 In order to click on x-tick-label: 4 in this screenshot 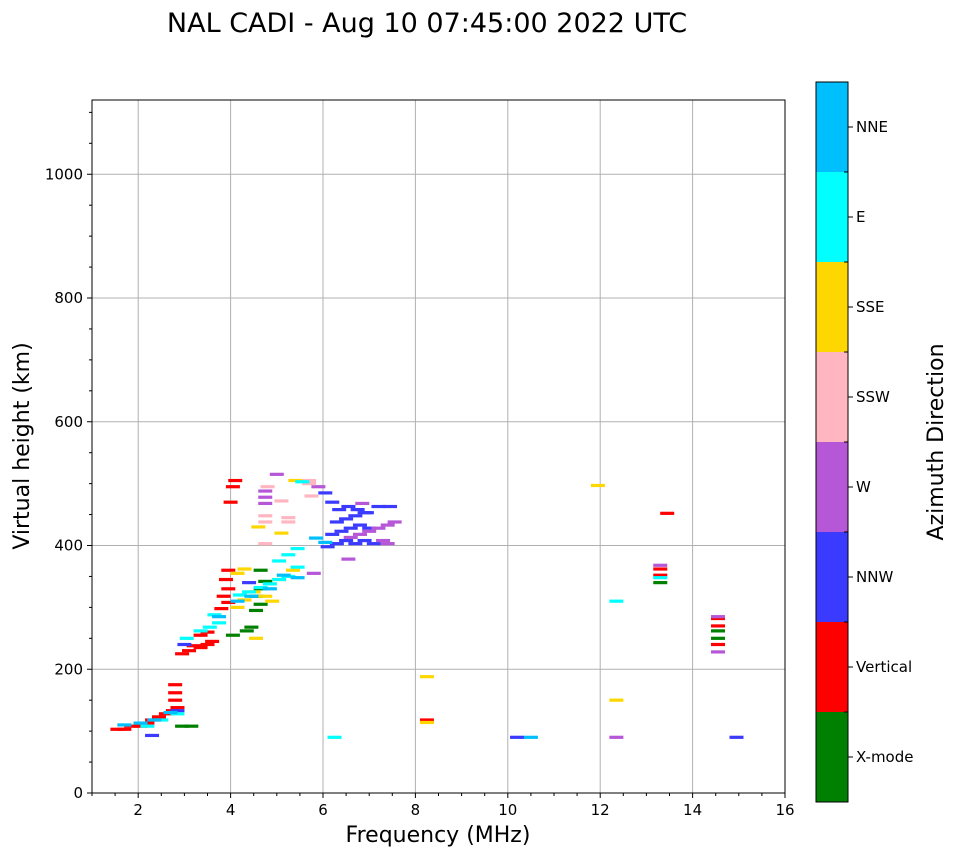, I will do `click(231, 810)`.